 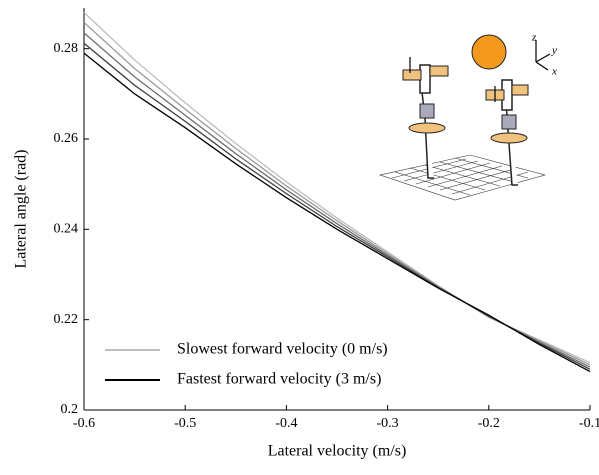 I want to click on x-axis-label: Lateral velocity (m/s), so click(x=337, y=451).